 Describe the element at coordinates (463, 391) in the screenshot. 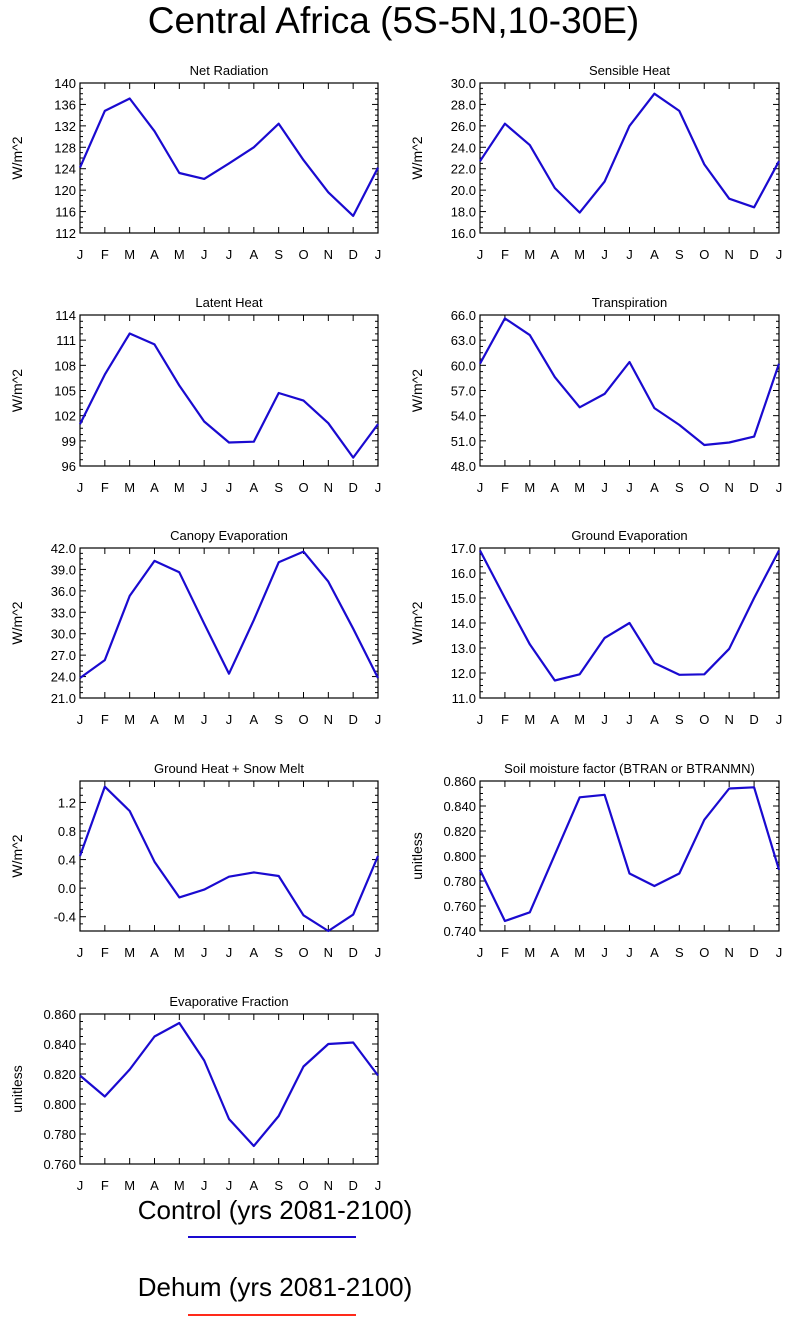

I see `y-tick-label: 57.0` at that location.